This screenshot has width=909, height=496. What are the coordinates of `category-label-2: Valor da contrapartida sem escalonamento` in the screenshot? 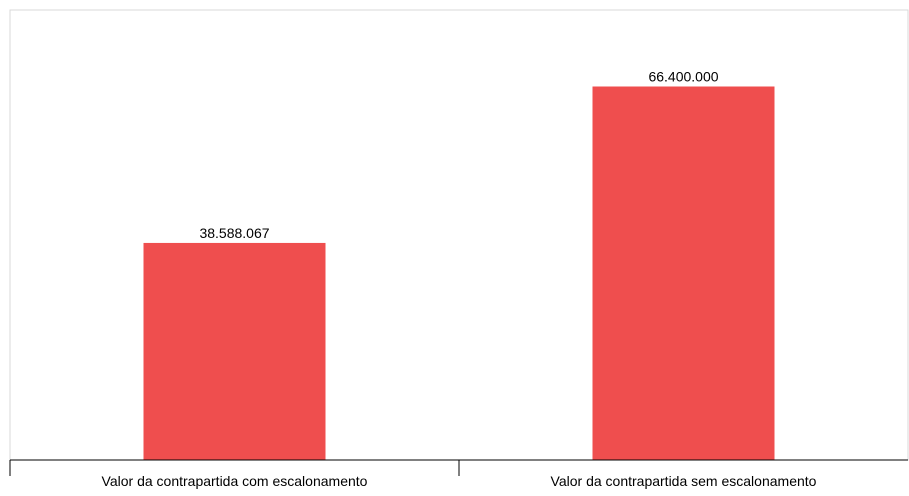 It's located at (684, 481).